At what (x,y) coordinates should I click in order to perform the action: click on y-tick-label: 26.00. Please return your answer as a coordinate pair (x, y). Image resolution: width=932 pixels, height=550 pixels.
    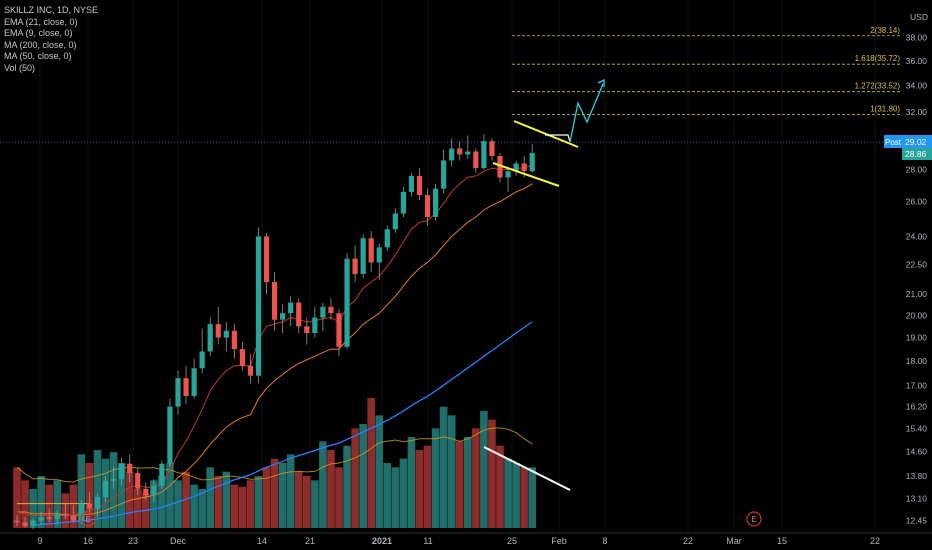
    Looking at the image, I should click on (917, 202).